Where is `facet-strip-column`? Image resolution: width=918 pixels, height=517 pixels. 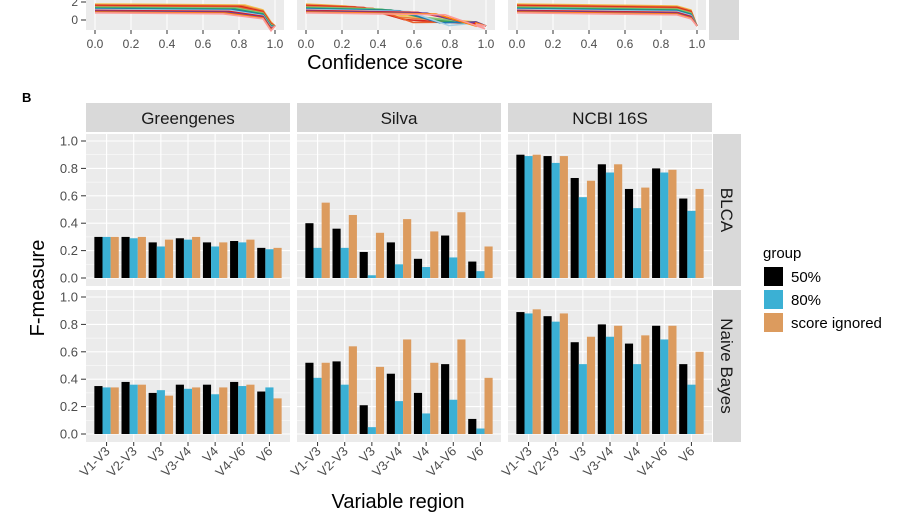
facet-strip-column is located at coordinates (610, 117).